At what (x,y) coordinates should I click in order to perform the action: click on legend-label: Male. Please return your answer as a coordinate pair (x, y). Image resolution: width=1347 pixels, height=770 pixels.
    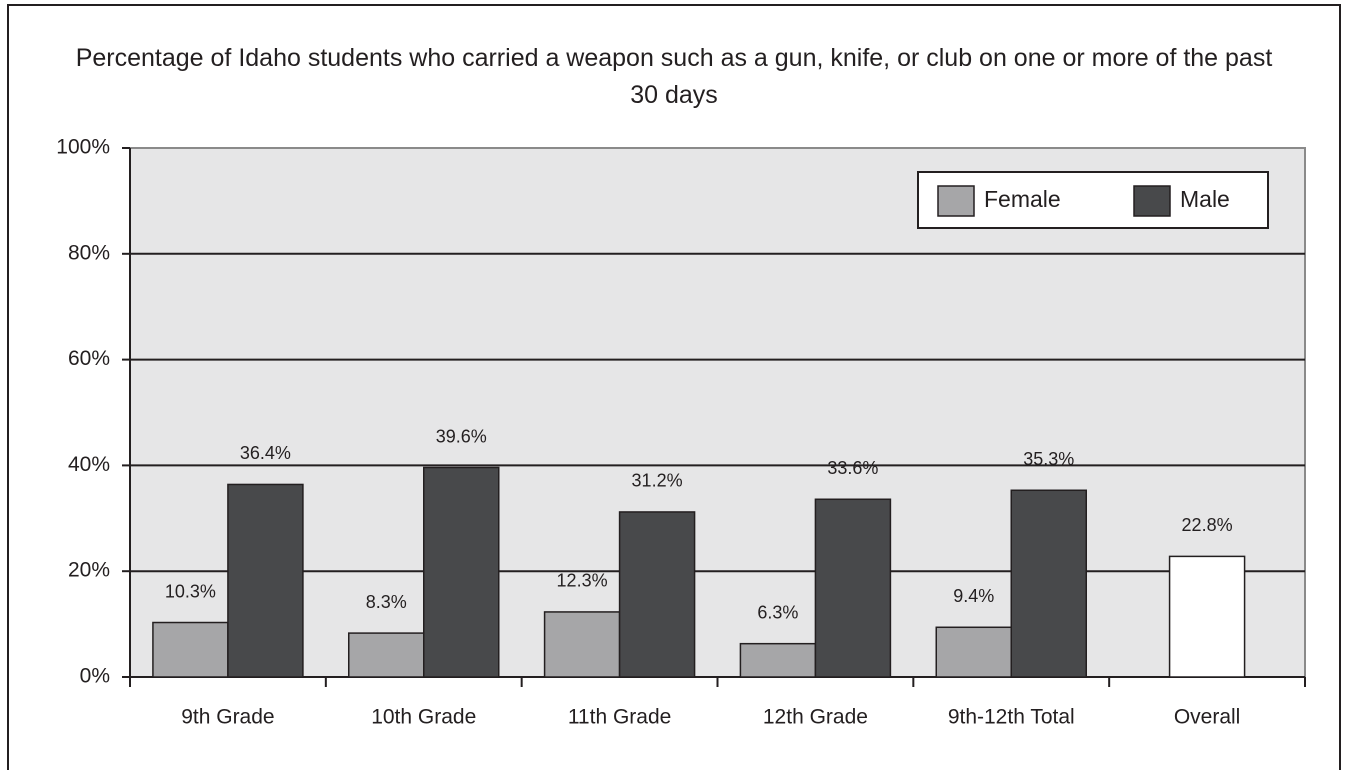
    Looking at the image, I should click on (1205, 199).